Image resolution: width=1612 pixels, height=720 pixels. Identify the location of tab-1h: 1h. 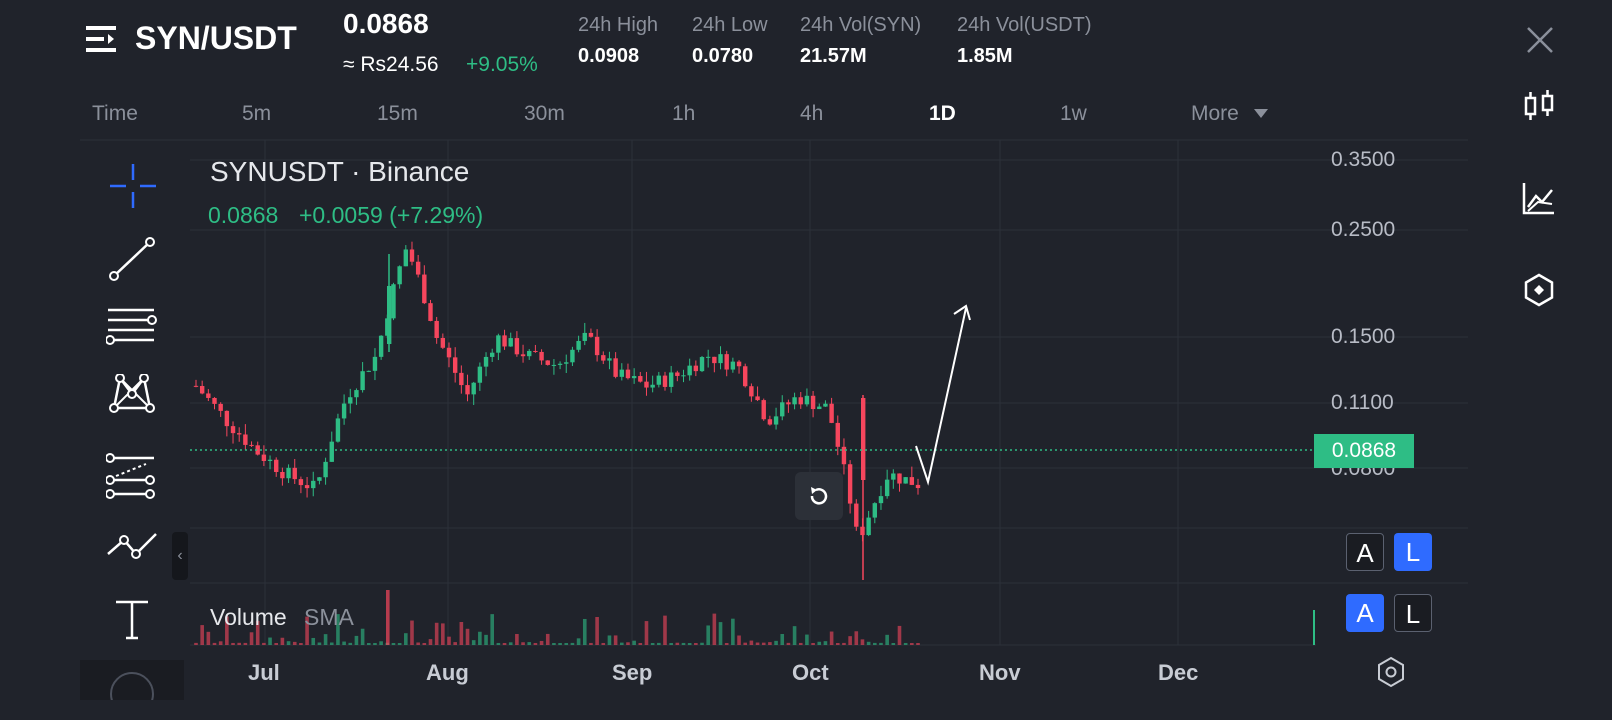
(684, 113).